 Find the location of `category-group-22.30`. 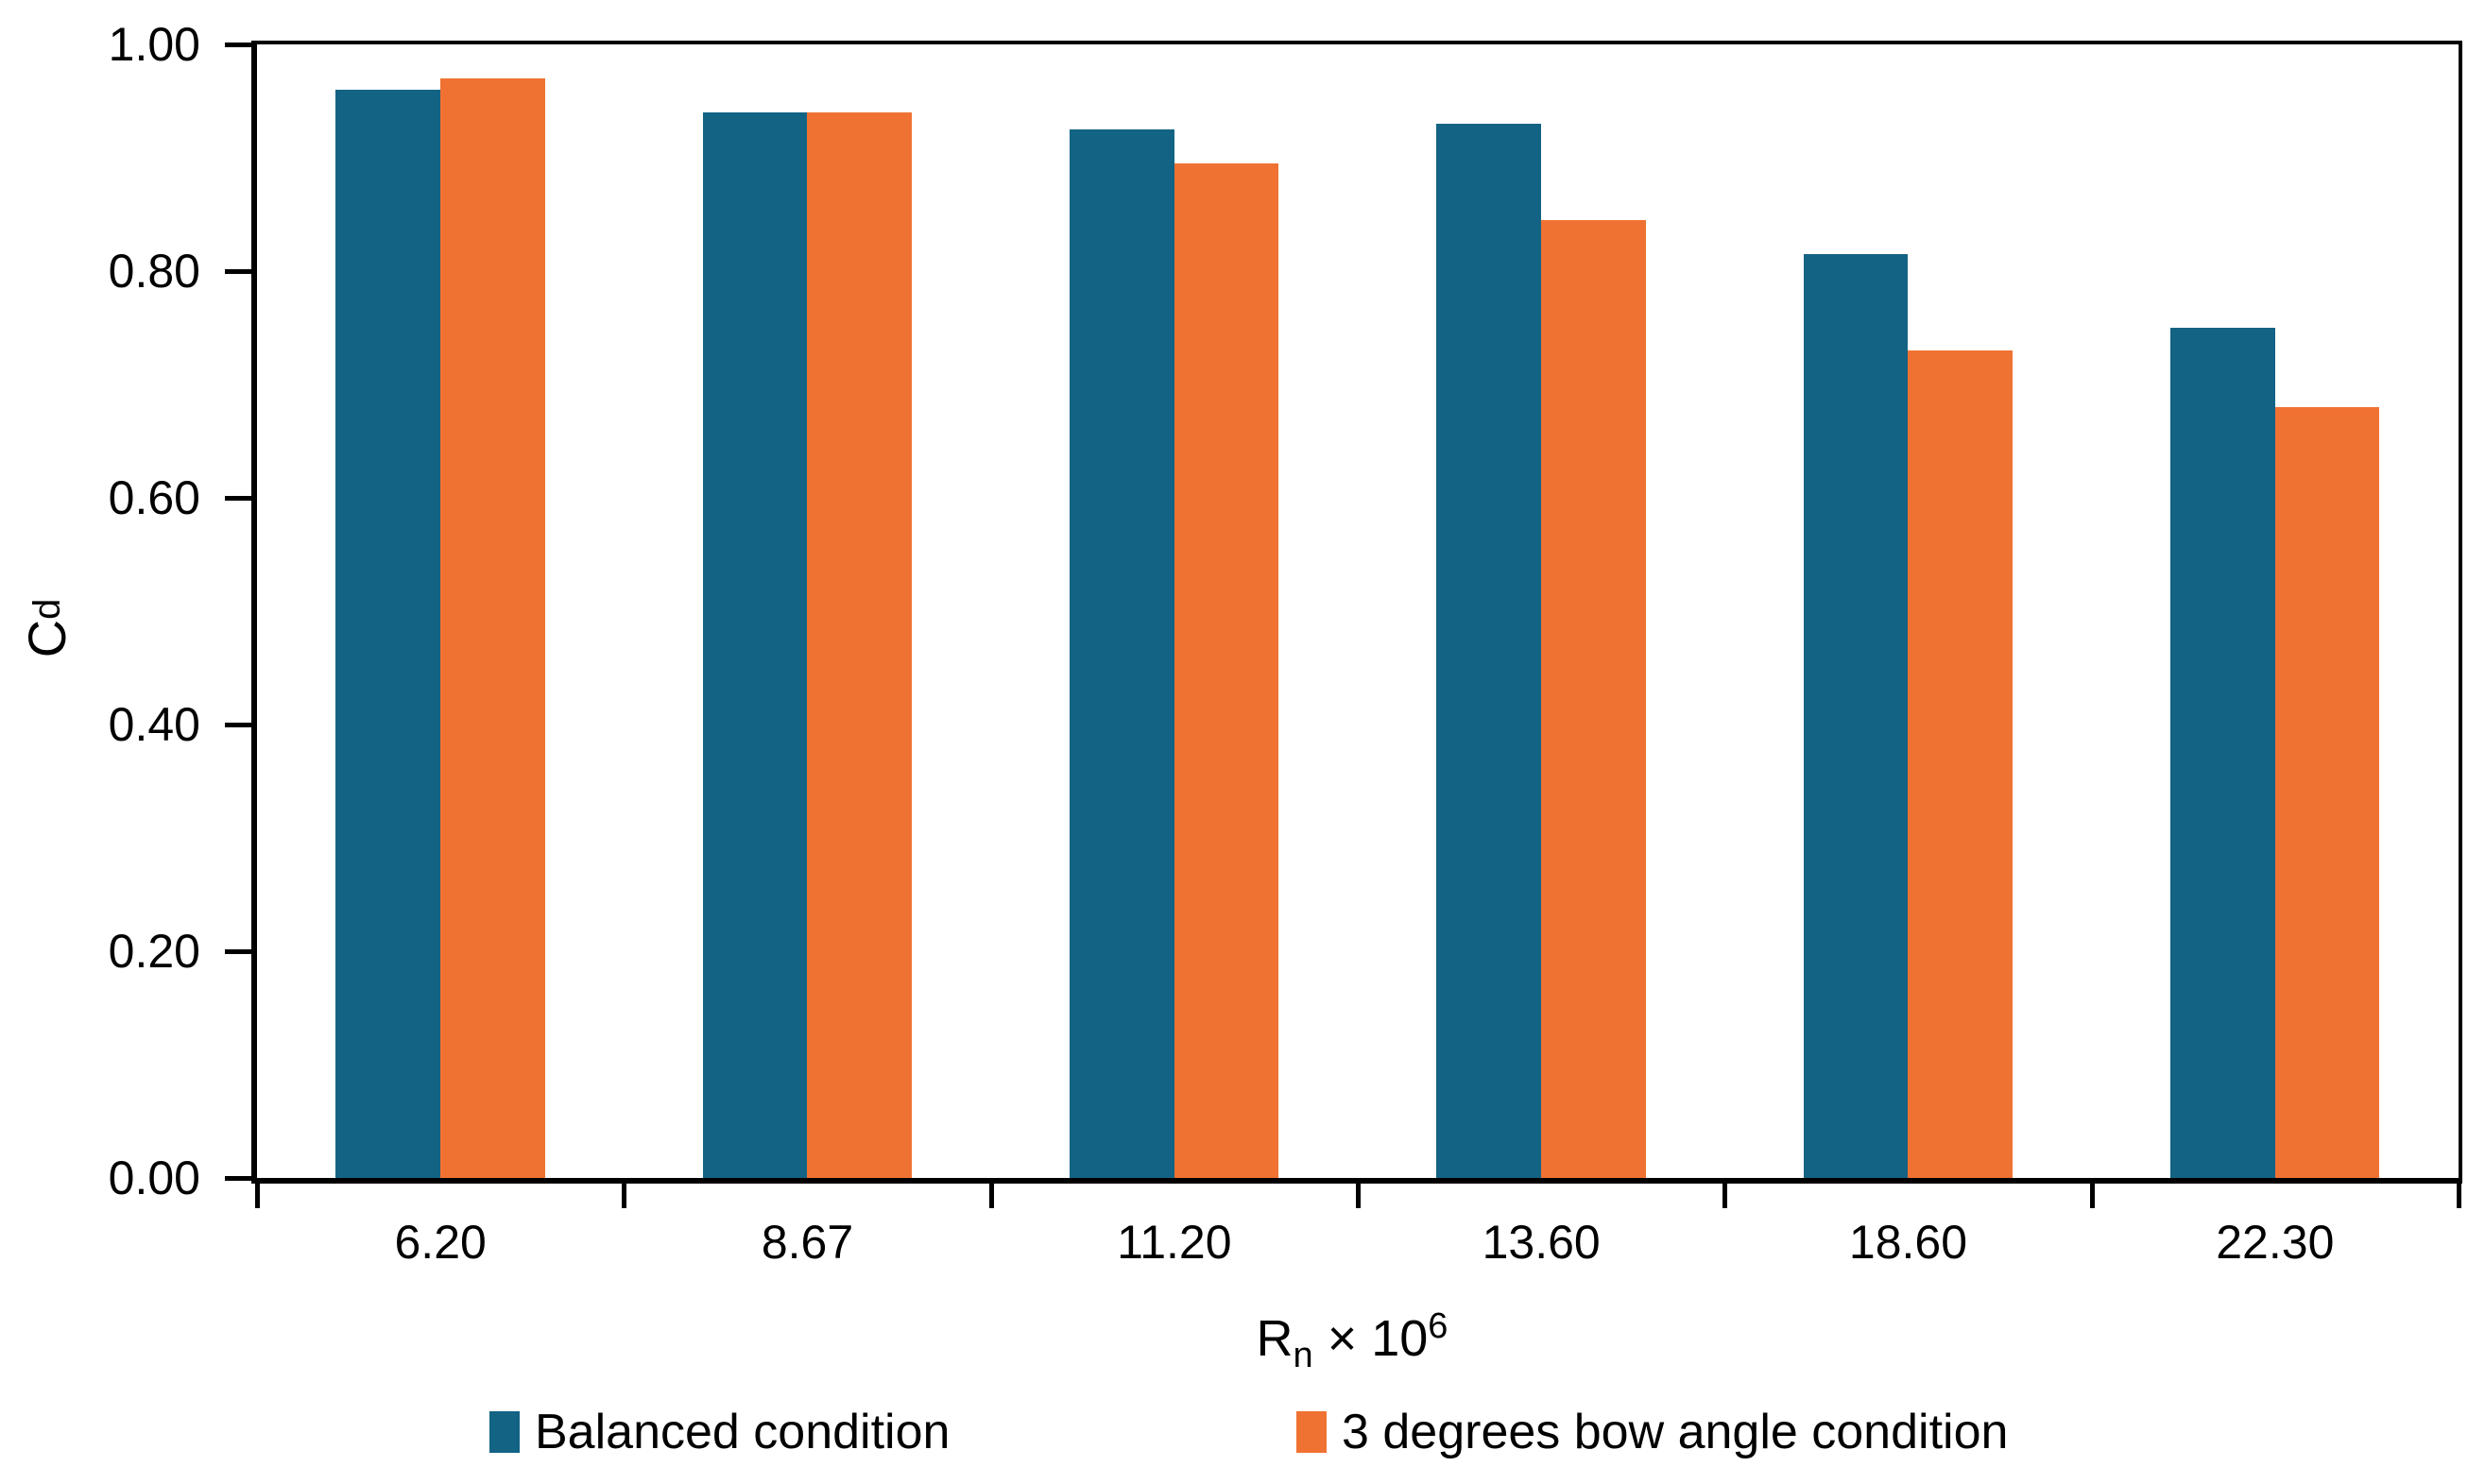

category-group-22.30 is located at coordinates (2276, 611).